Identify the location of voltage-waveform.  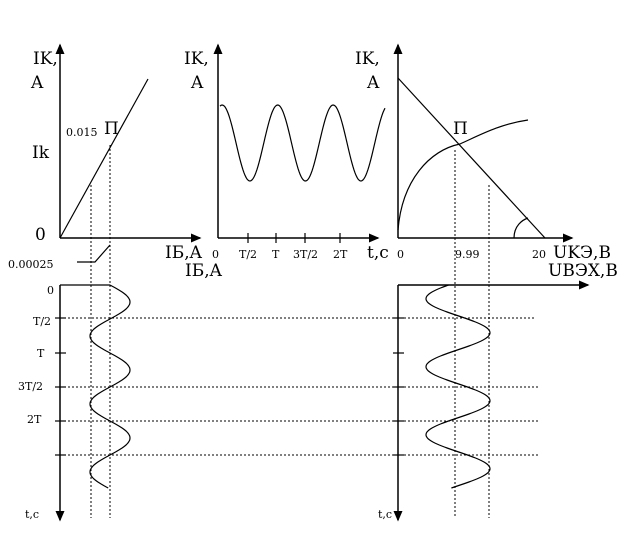
(458, 386).